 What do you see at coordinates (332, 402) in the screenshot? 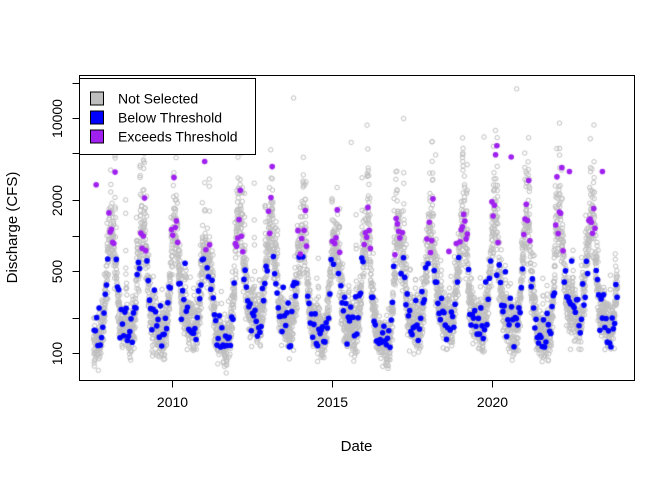
I see `x-tick-label: 2015` at bounding box center [332, 402].